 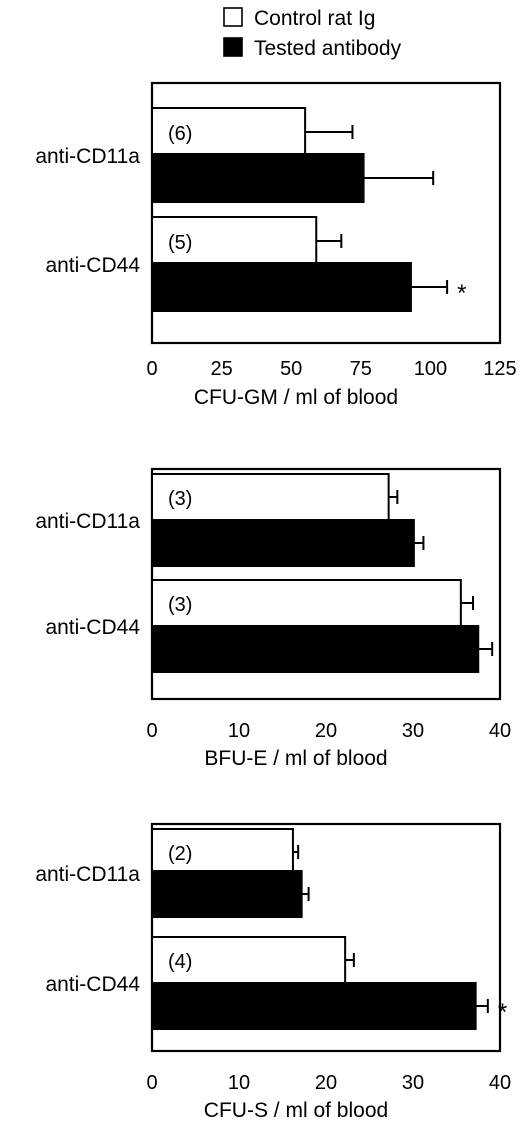 I want to click on x-tick-label: 25, so click(x=221, y=369).